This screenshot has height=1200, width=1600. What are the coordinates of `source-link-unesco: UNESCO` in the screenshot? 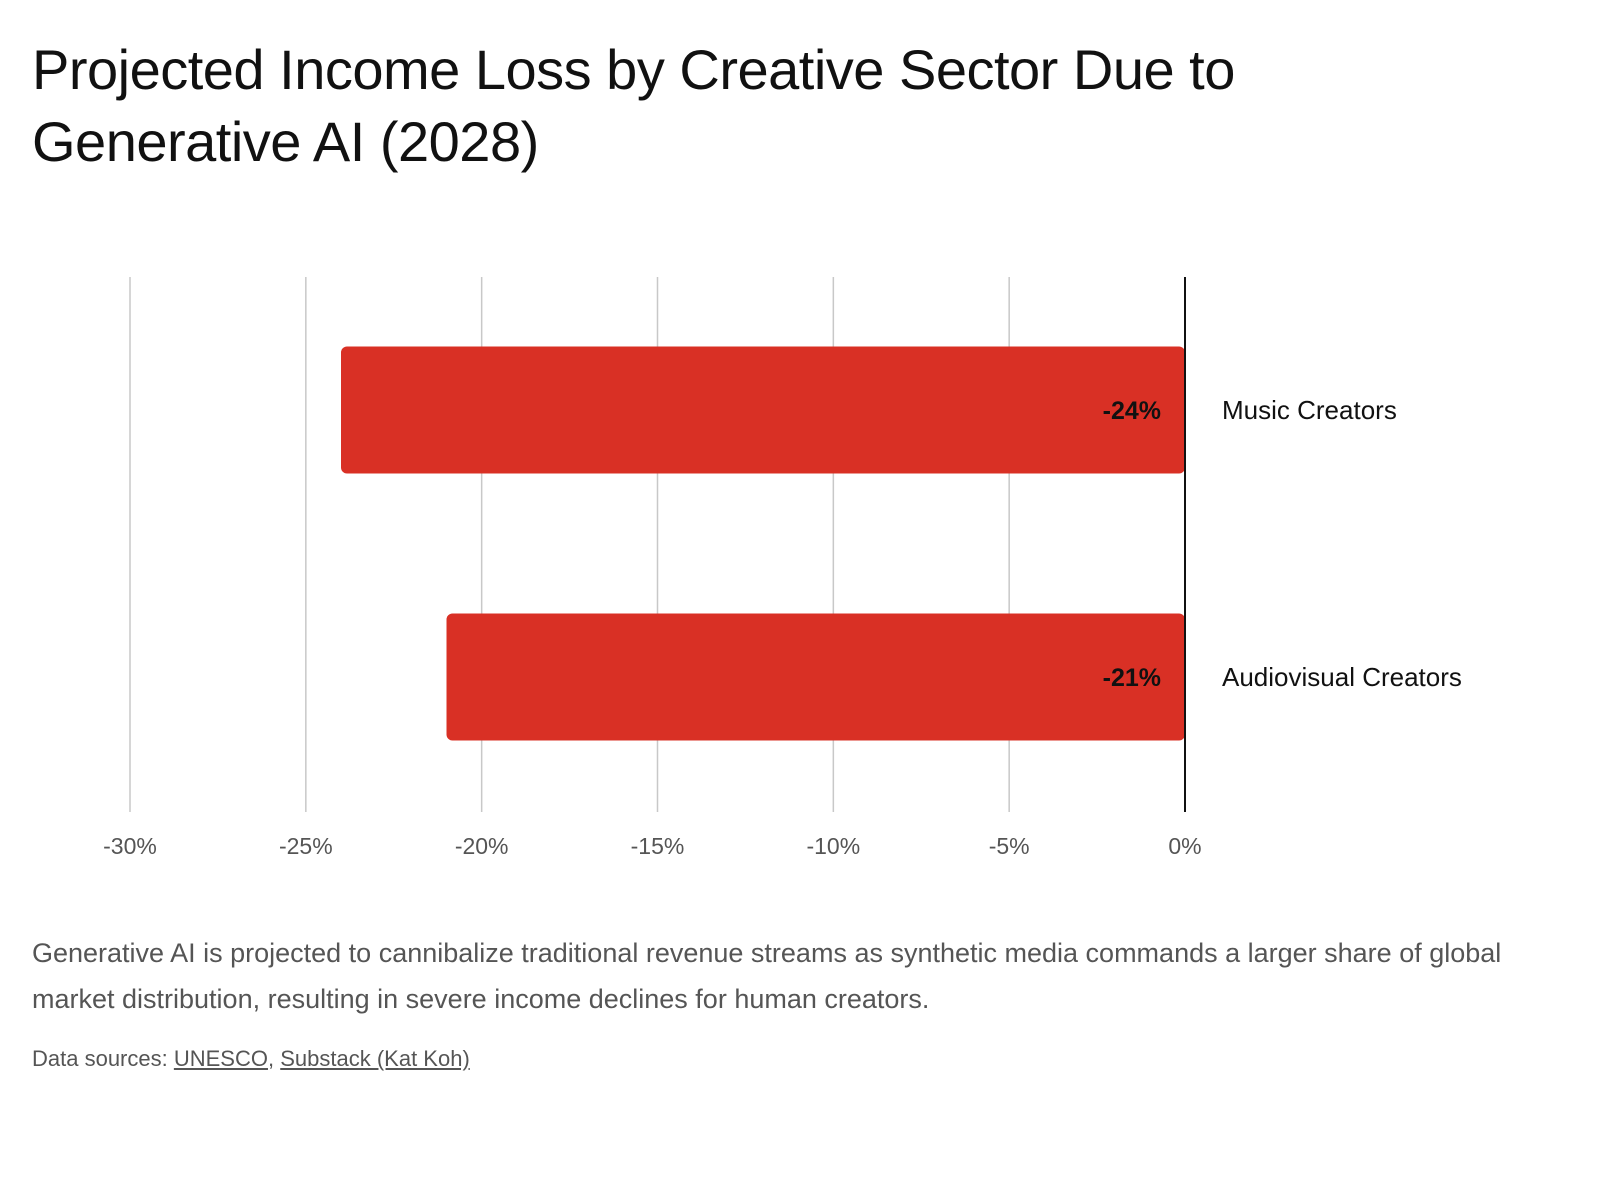 It's located at (220, 1058).